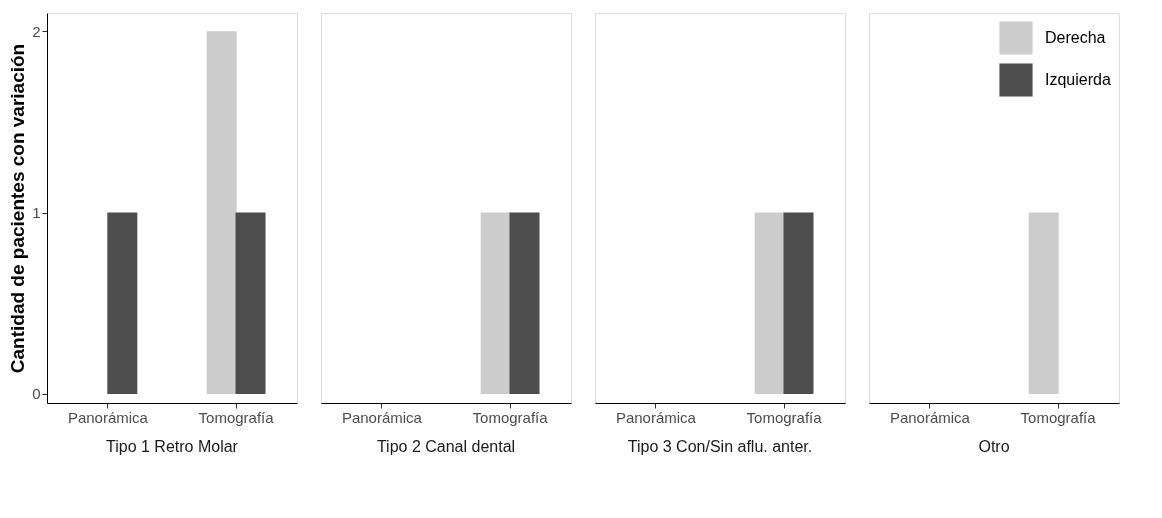 The height and width of the screenshot is (518, 1162). I want to click on legend-label: Derecha, so click(1075, 37).